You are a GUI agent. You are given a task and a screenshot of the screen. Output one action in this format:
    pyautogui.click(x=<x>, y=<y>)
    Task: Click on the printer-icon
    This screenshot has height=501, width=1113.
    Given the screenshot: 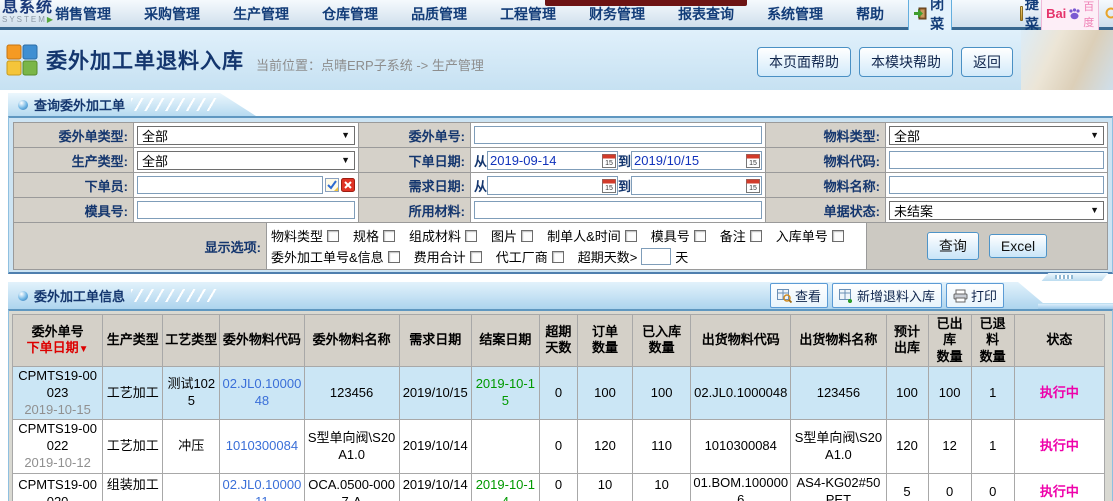 What is the action you would take?
    pyautogui.click(x=960, y=296)
    